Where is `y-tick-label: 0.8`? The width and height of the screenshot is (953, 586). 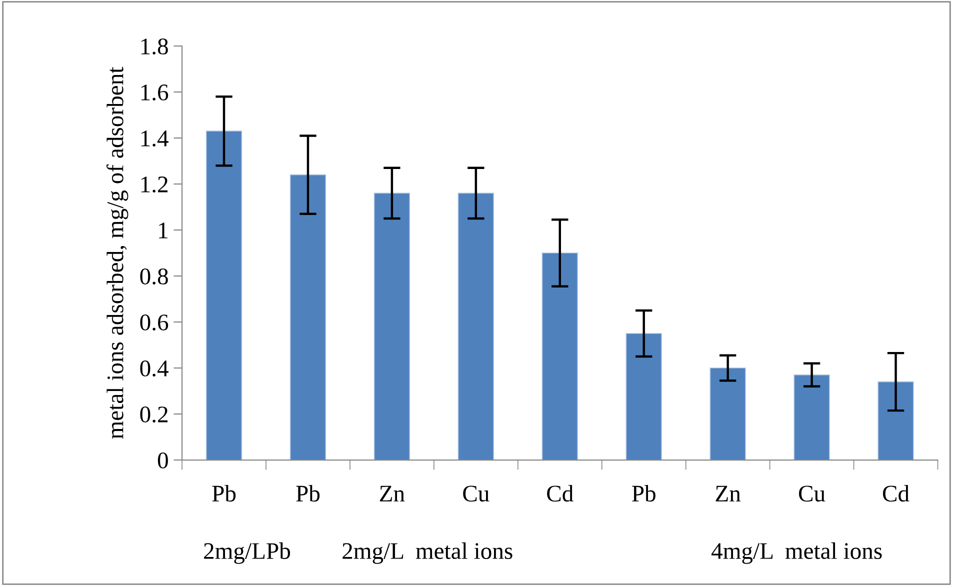 y-tick-label: 0.8 is located at coordinates (154, 276).